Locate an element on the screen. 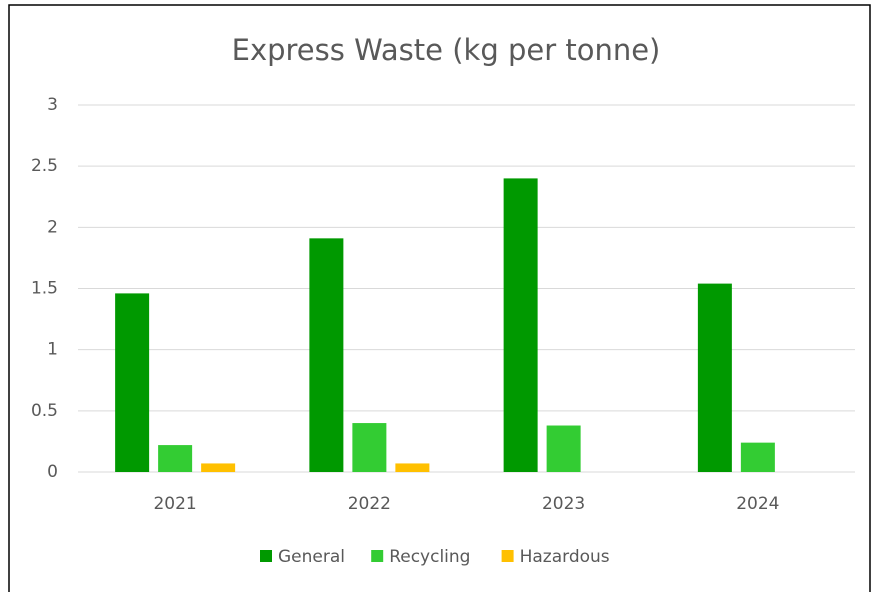 This screenshot has width=872, height=592. legend-label: General is located at coordinates (311, 557).